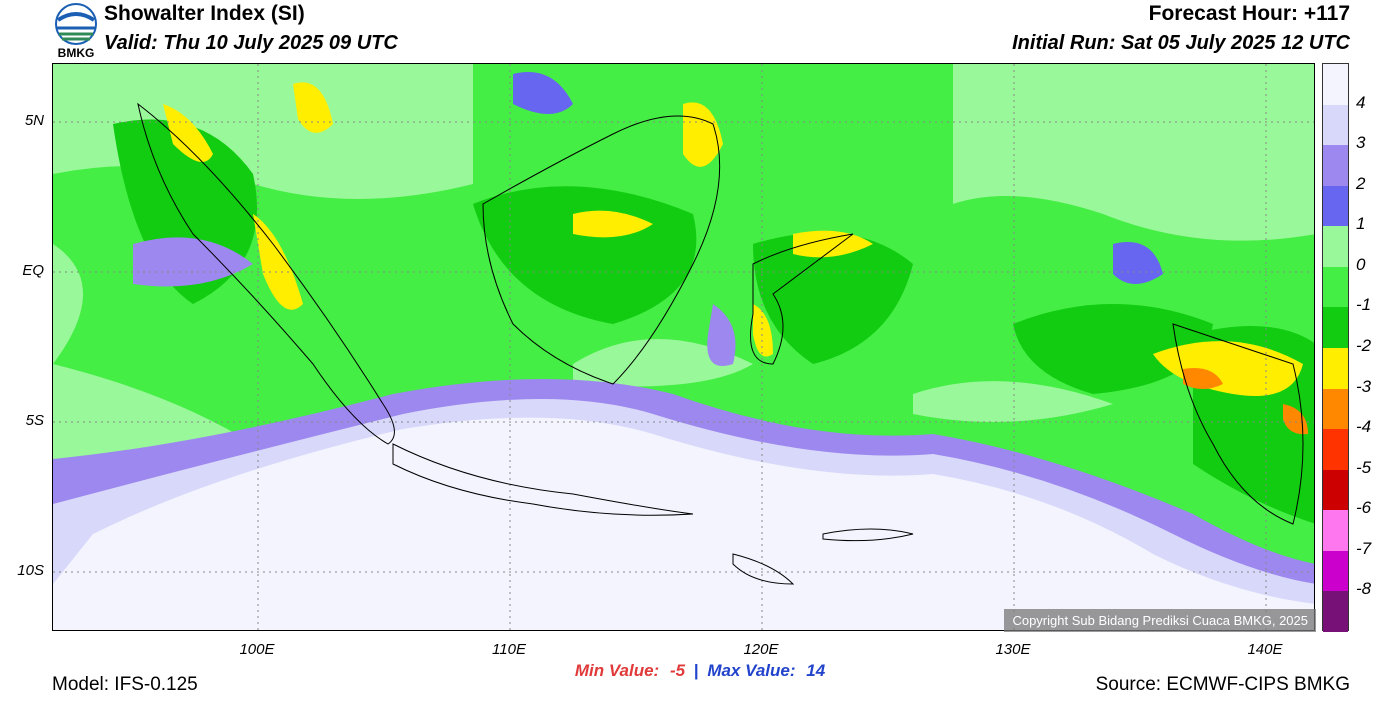 This screenshot has width=1400, height=709. What do you see at coordinates (761, 649) in the screenshot?
I see `lon-label-120e: 120E` at bounding box center [761, 649].